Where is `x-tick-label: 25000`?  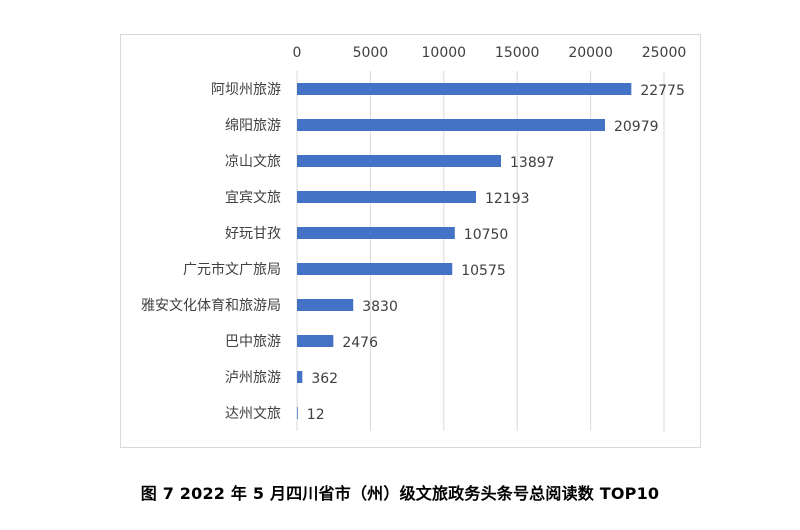 x-tick-label: 25000 is located at coordinates (664, 53).